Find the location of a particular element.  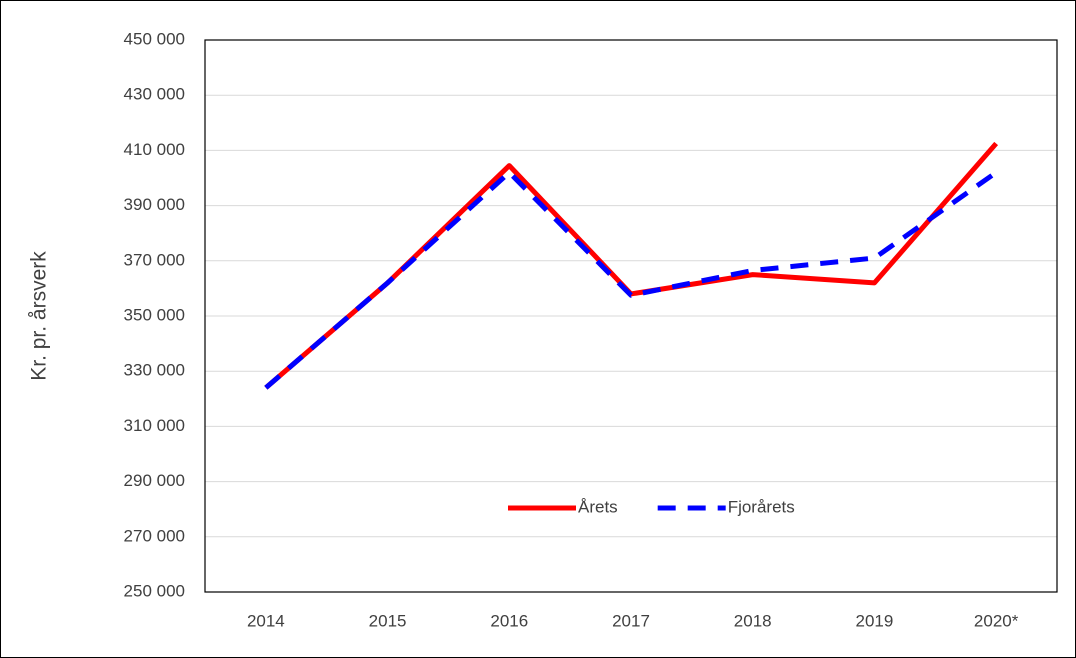

legend-label: Årets is located at coordinates (598, 506).